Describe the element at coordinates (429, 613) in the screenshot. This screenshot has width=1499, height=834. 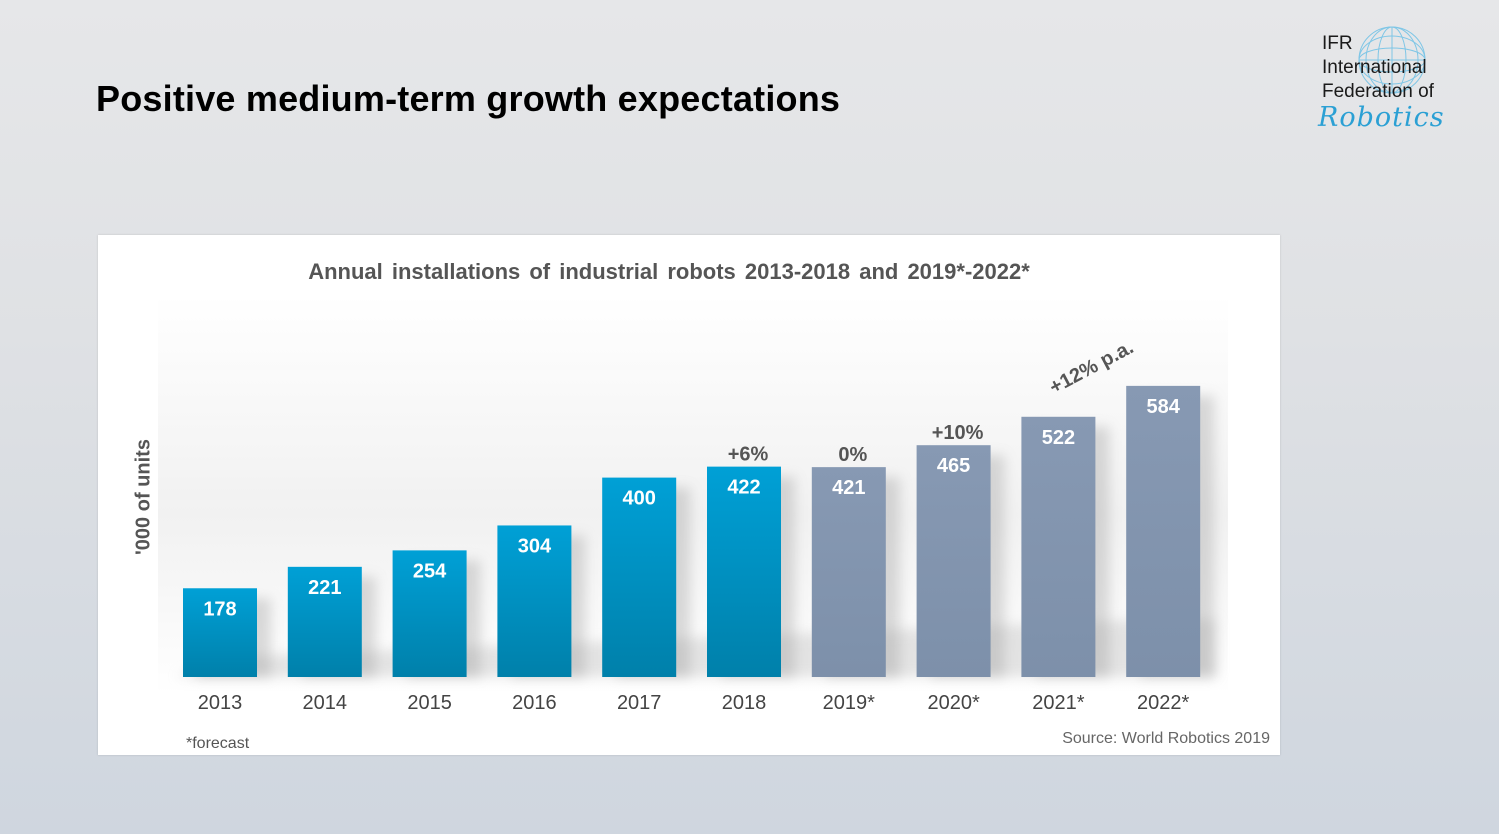
I see `bar-2015` at that location.